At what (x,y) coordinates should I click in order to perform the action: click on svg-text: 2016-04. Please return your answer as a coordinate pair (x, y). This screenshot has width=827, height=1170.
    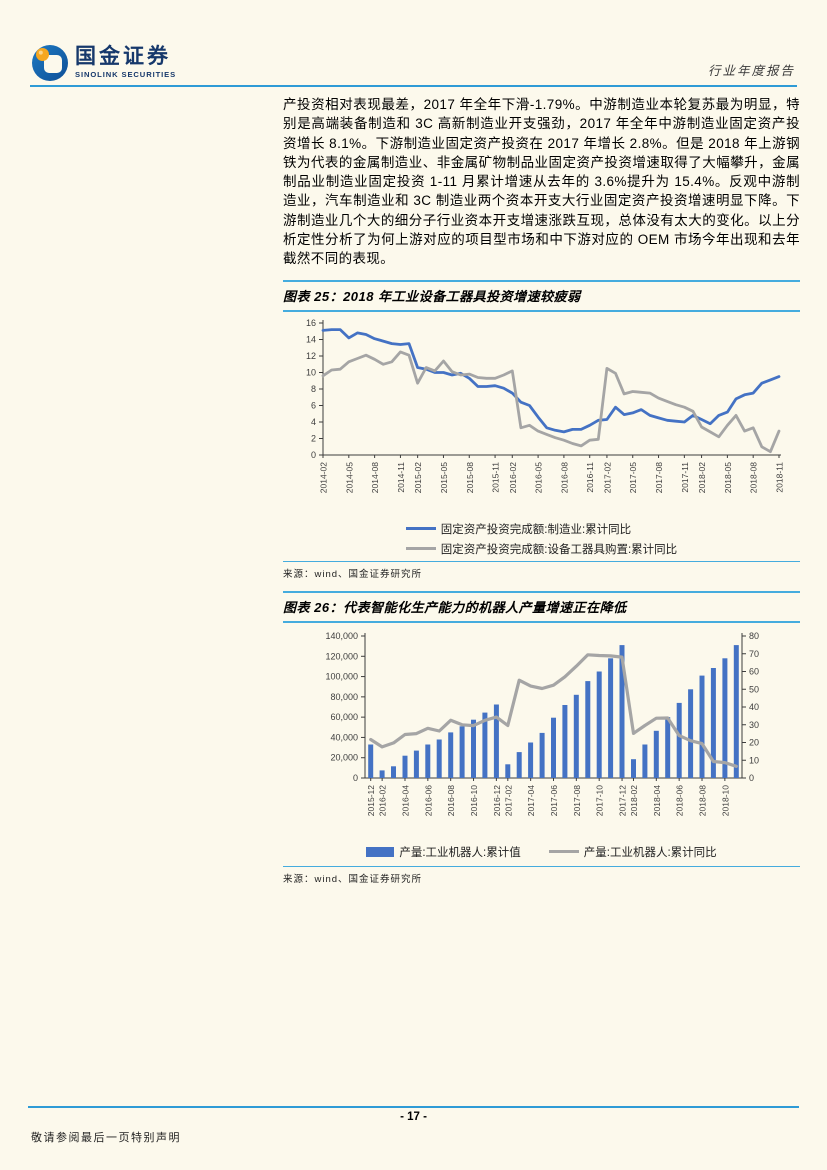
    Looking at the image, I should click on (405, 799).